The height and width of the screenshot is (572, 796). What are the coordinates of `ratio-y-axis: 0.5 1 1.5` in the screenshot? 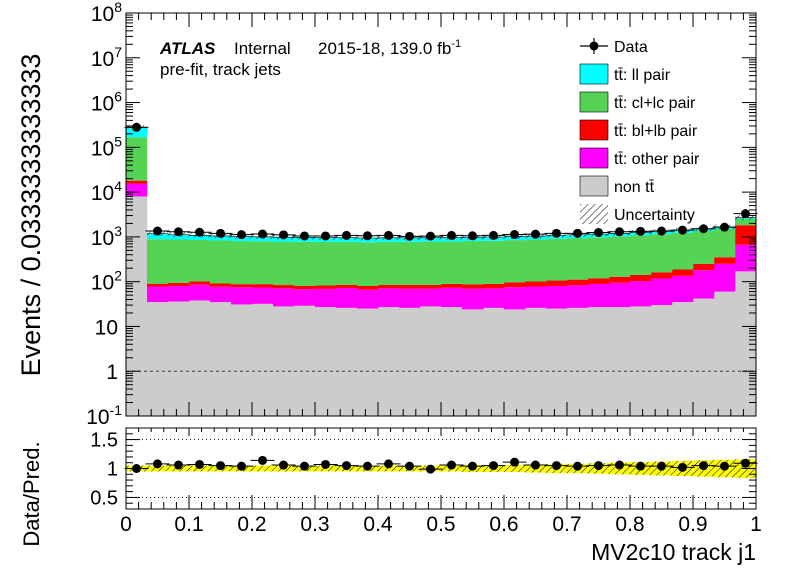 It's located at (423, 469).